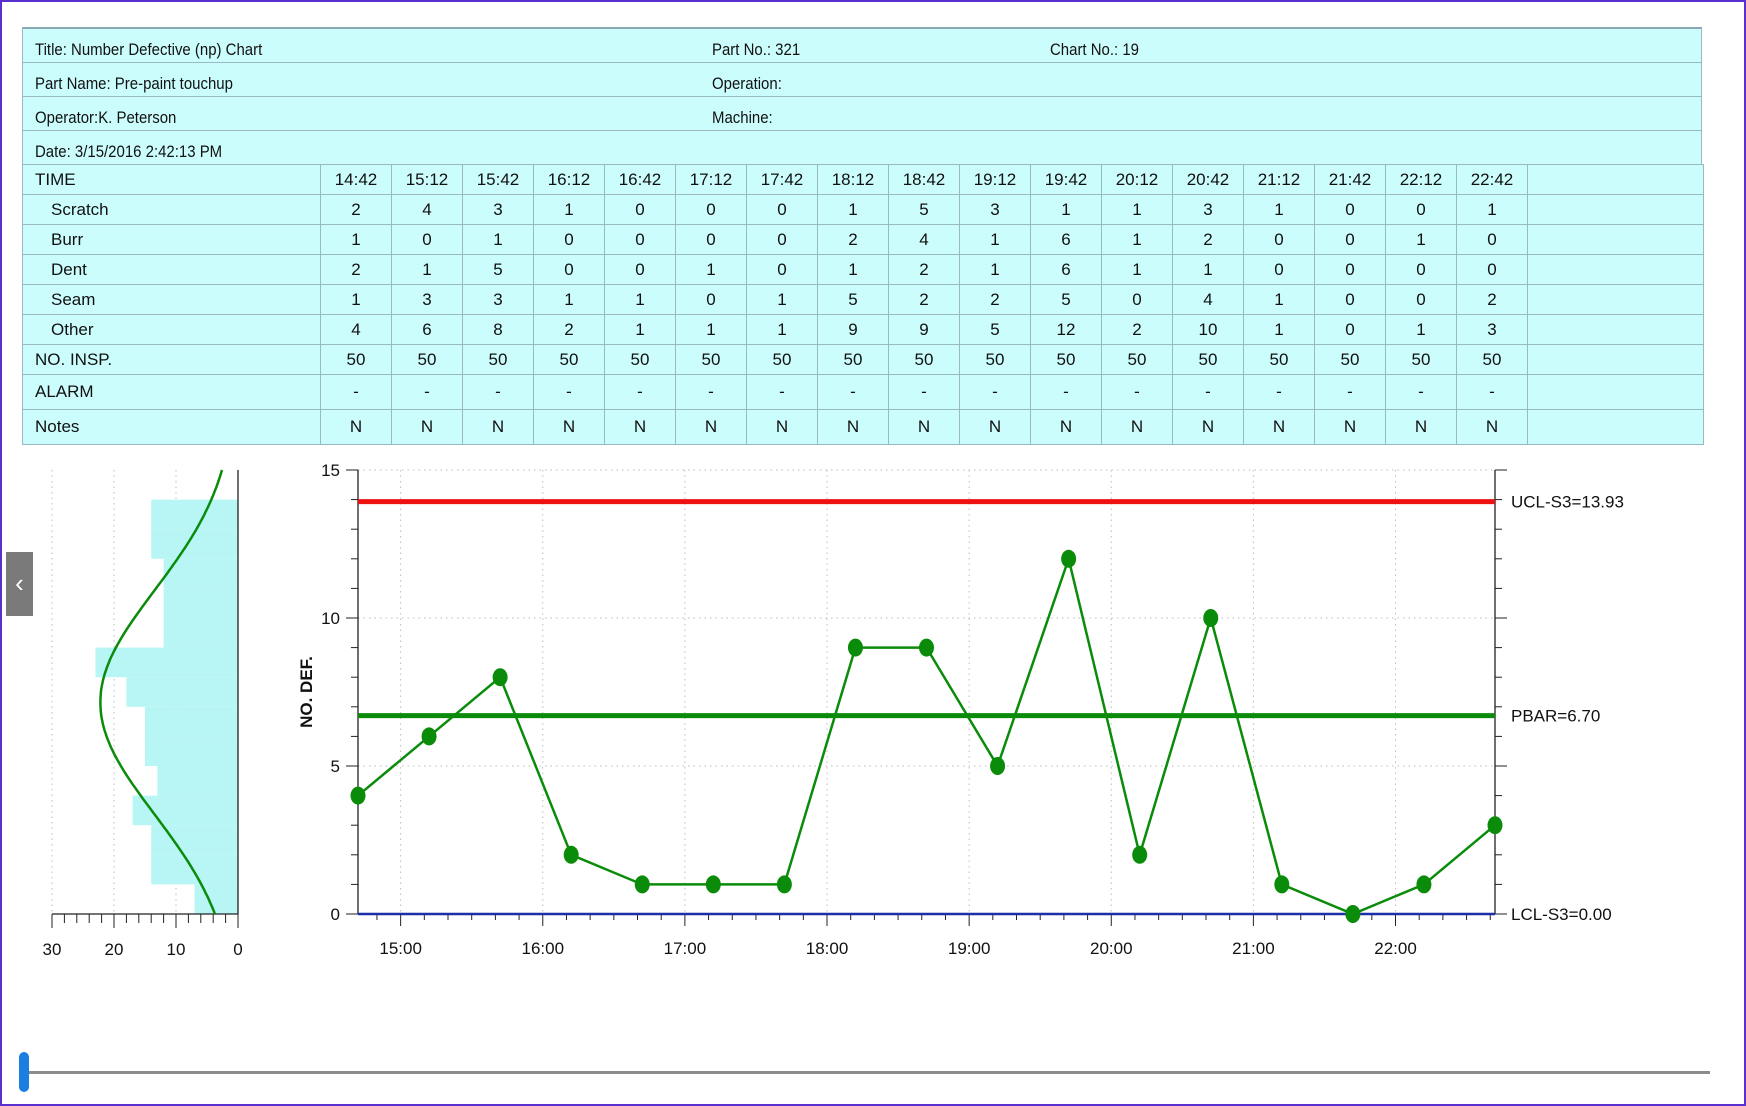 This screenshot has width=1746, height=1106. What do you see at coordinates (862, 79) in the screenshot?
I see `header-row-part: Part Name: Pre-paint touchup Operation:` at bounding box center [862, 79].